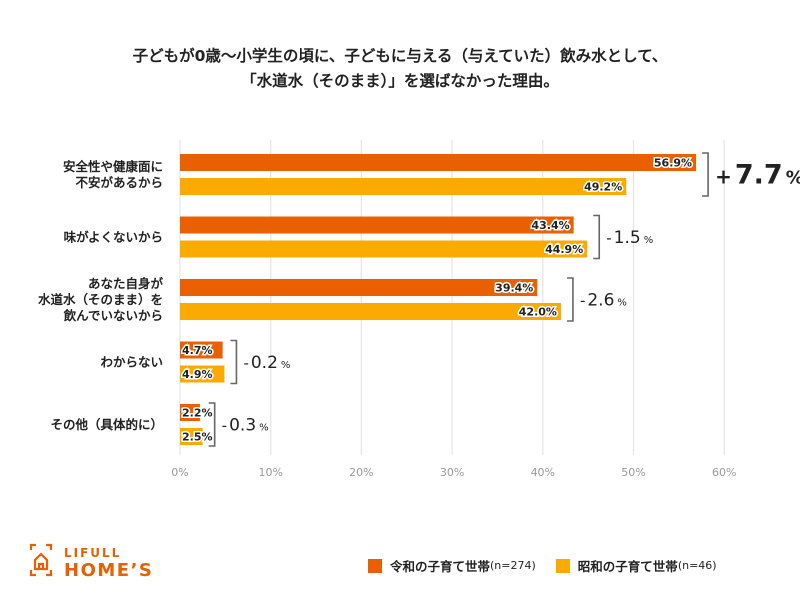  I want to click on difference-value: 0.2, so click(264, 363).